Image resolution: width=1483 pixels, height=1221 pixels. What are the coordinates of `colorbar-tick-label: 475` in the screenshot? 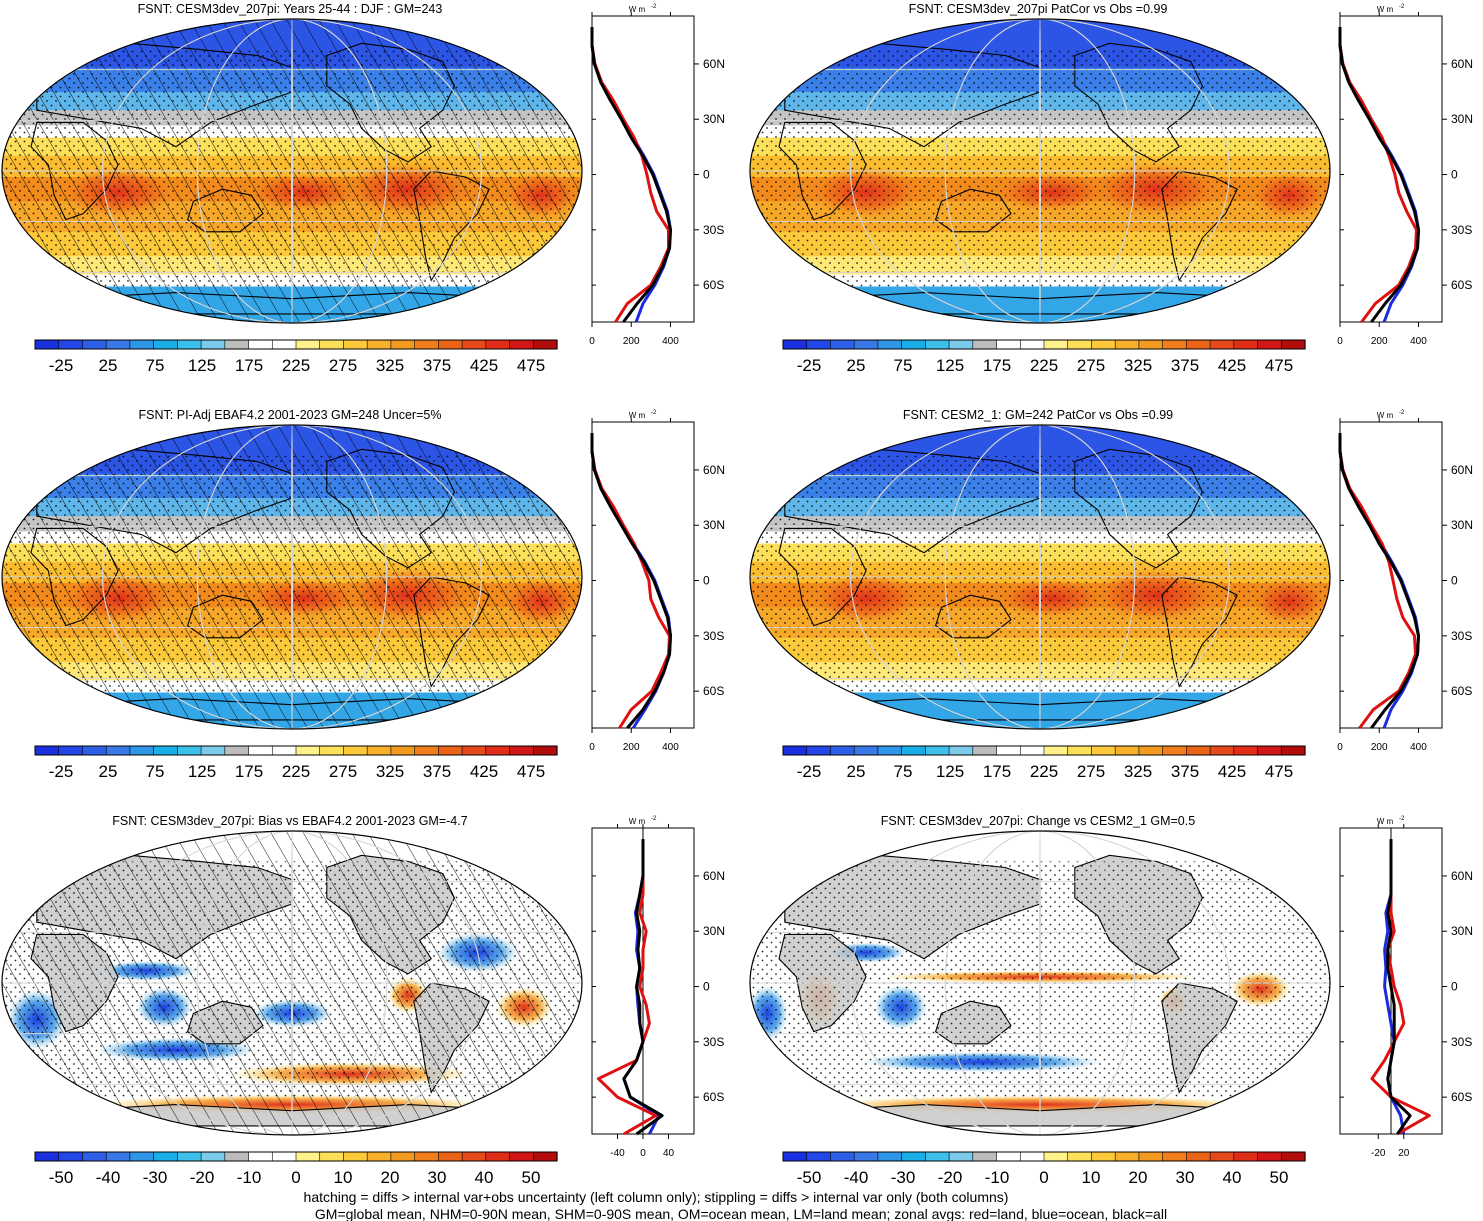 It's located at (1279, 771).